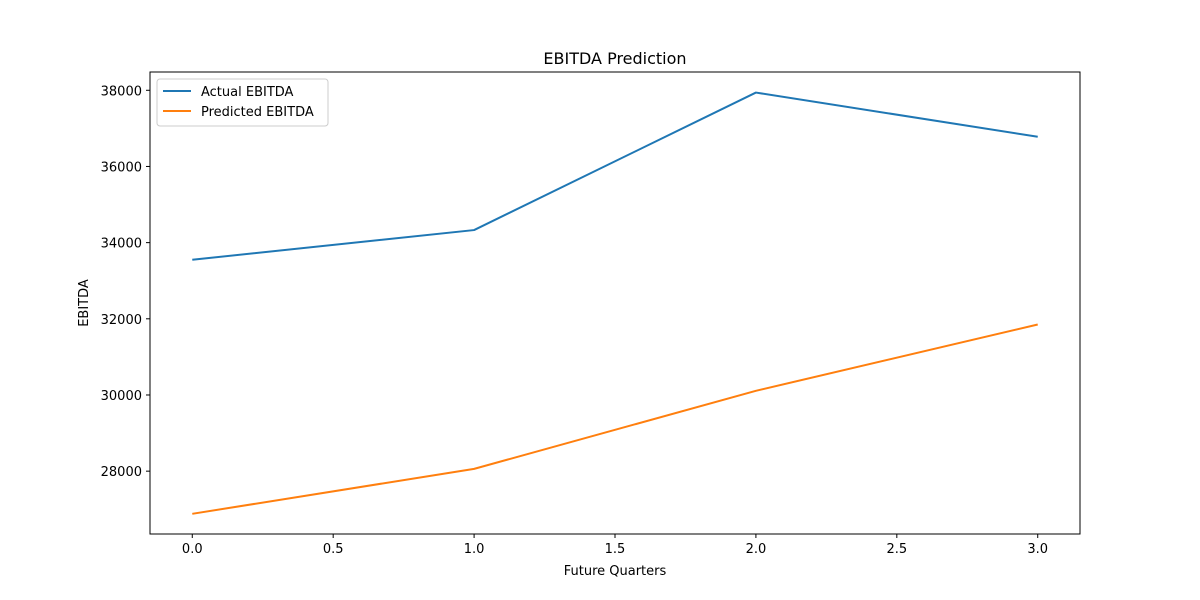 This screenshot has height=600, width=1200. Describe the element at coordinates (756, 549) in the screenshot. I see `x-tick-label: 2.0` at that location.